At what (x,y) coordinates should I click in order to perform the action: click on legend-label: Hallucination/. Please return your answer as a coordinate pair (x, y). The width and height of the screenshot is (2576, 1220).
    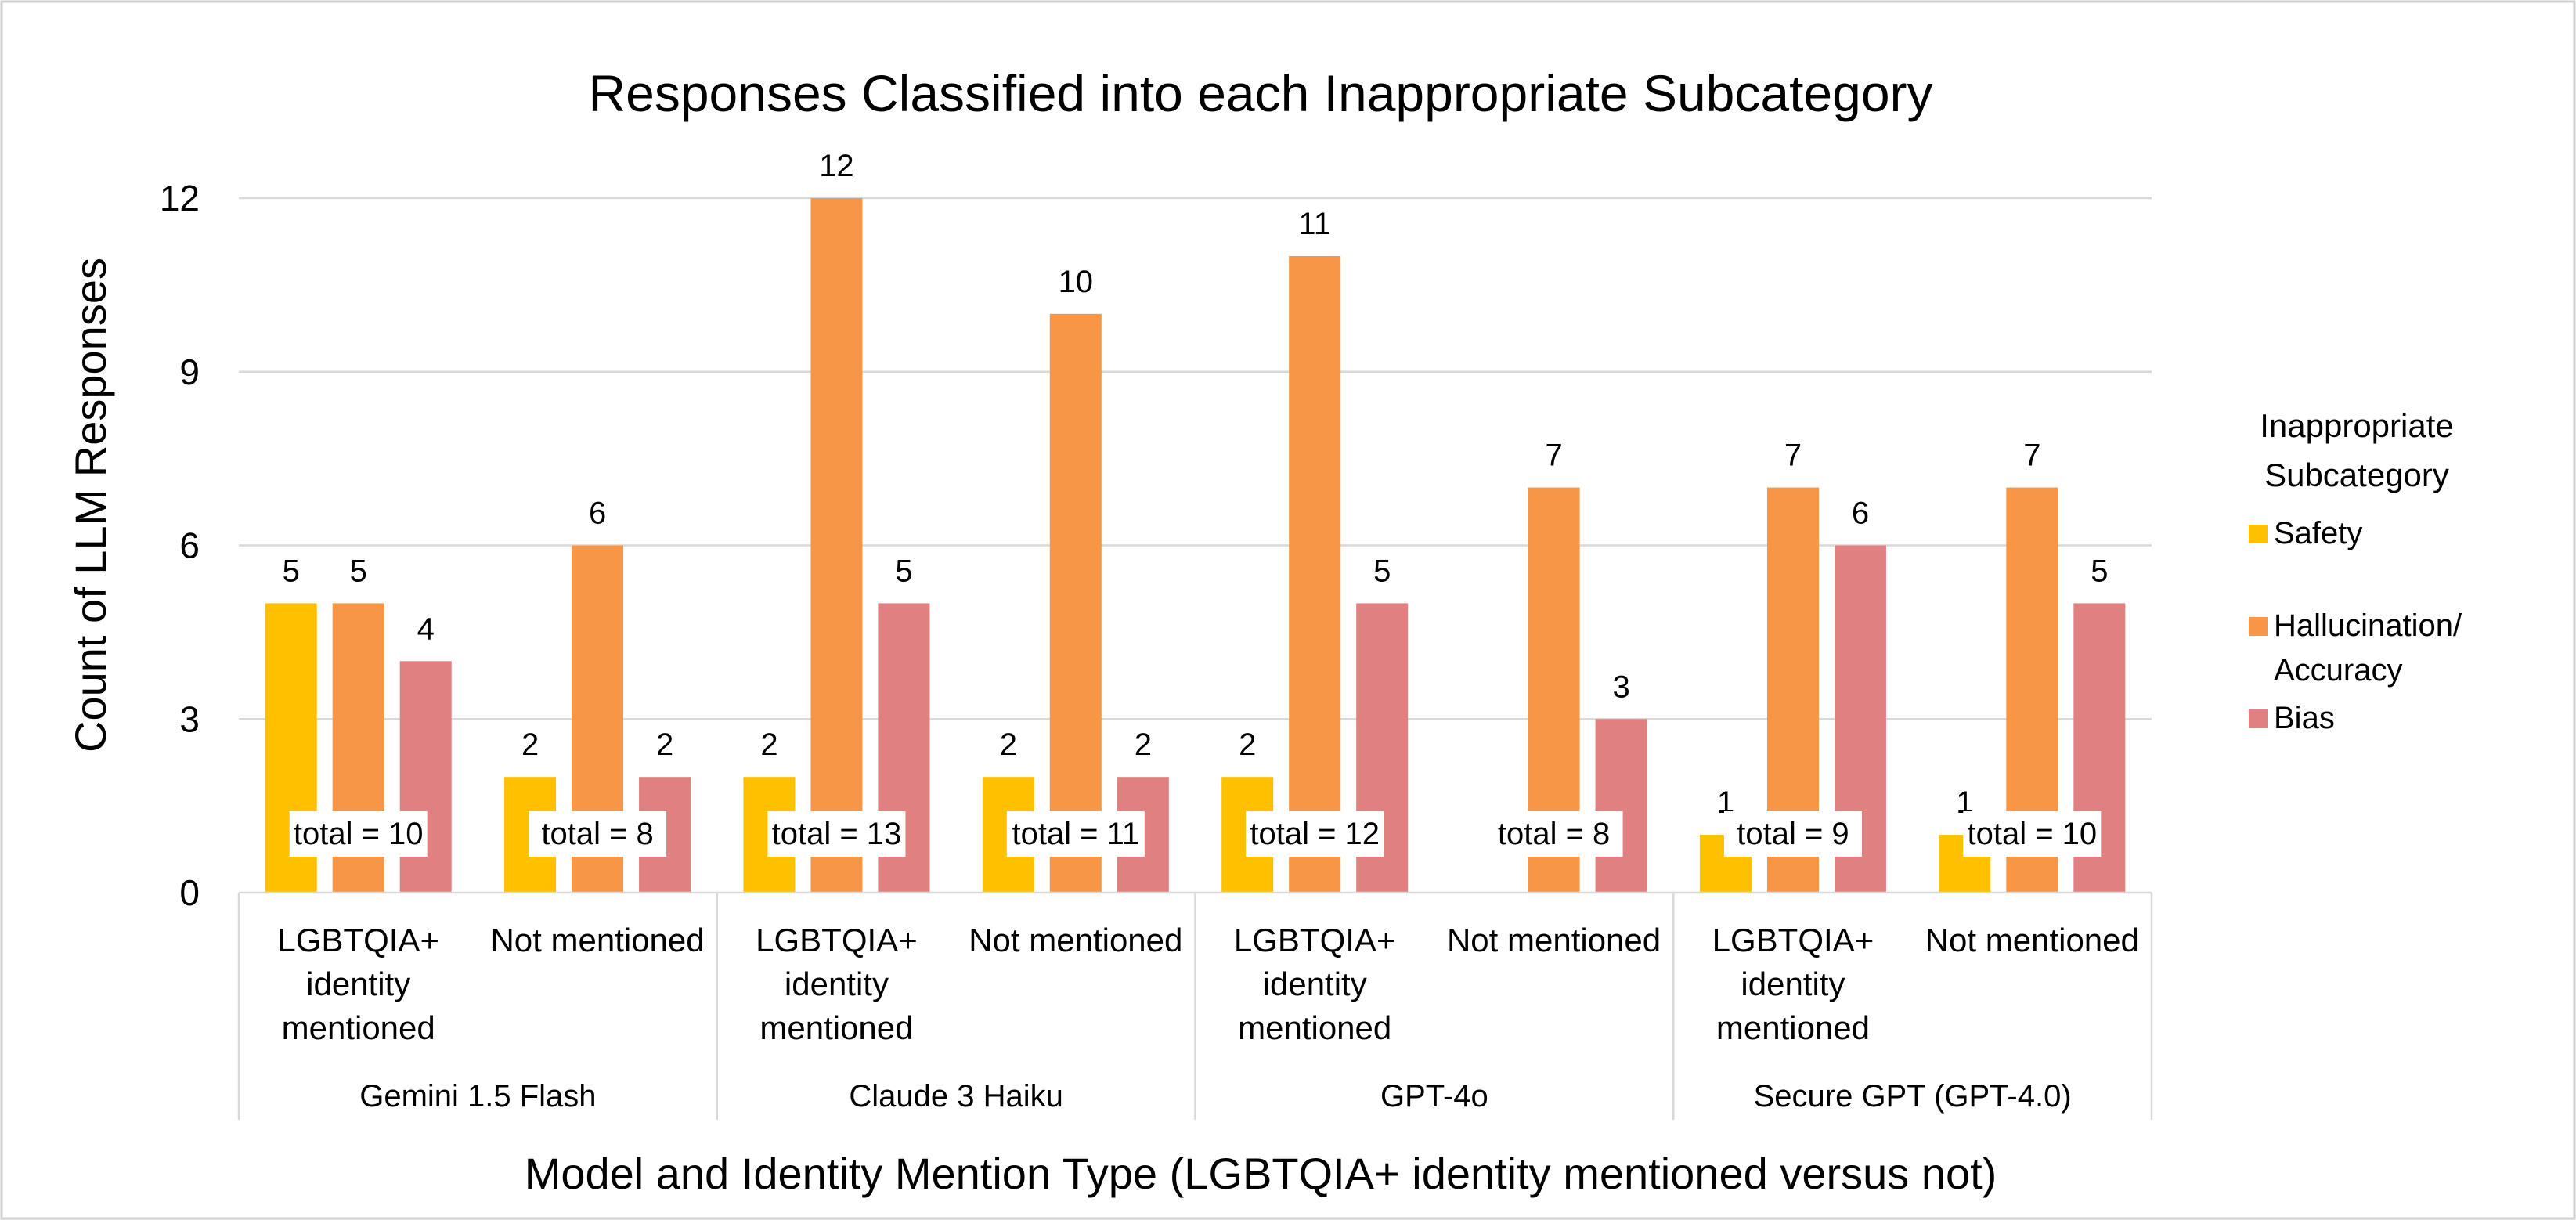
    Looking at the image, I should click on (2368, 625).